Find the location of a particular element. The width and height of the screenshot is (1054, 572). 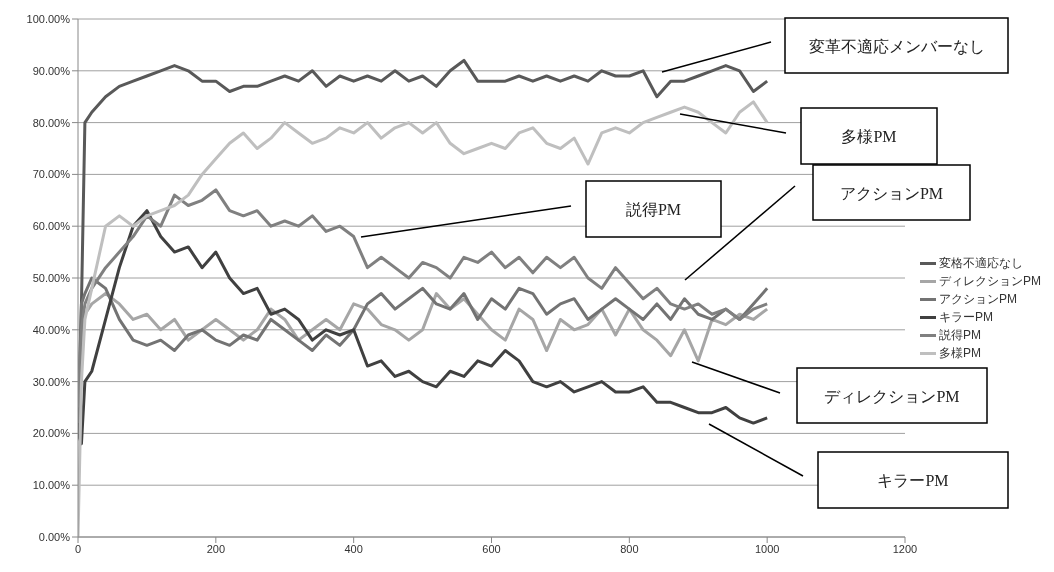

legend-label: アクションPM is located at coordinates (978, 299).